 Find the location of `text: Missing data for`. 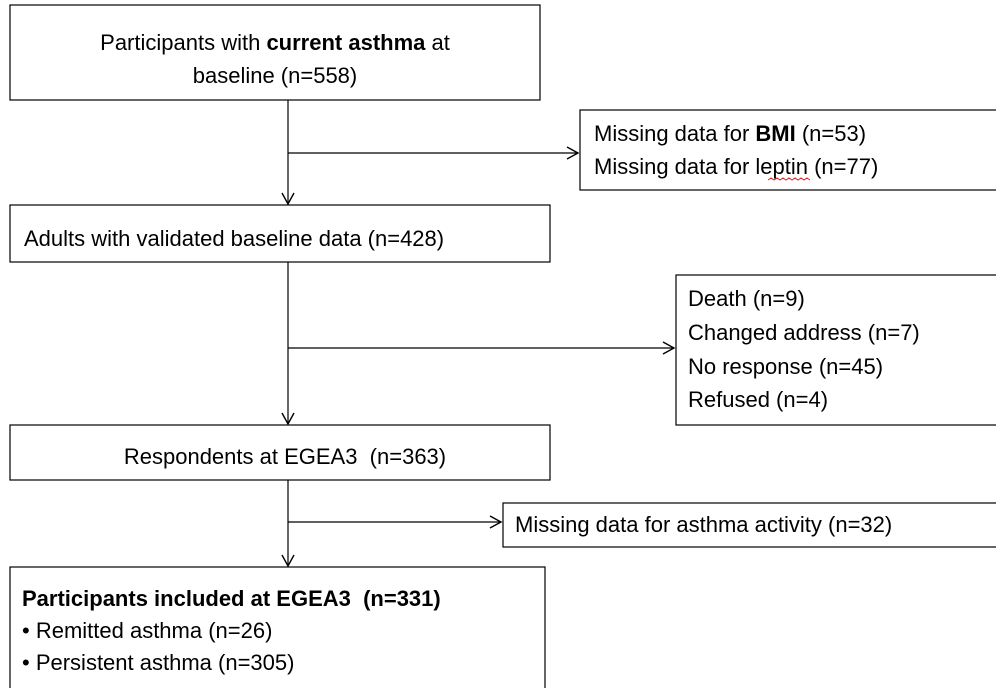

text: Missing data for is located at coordinates (674, 133).